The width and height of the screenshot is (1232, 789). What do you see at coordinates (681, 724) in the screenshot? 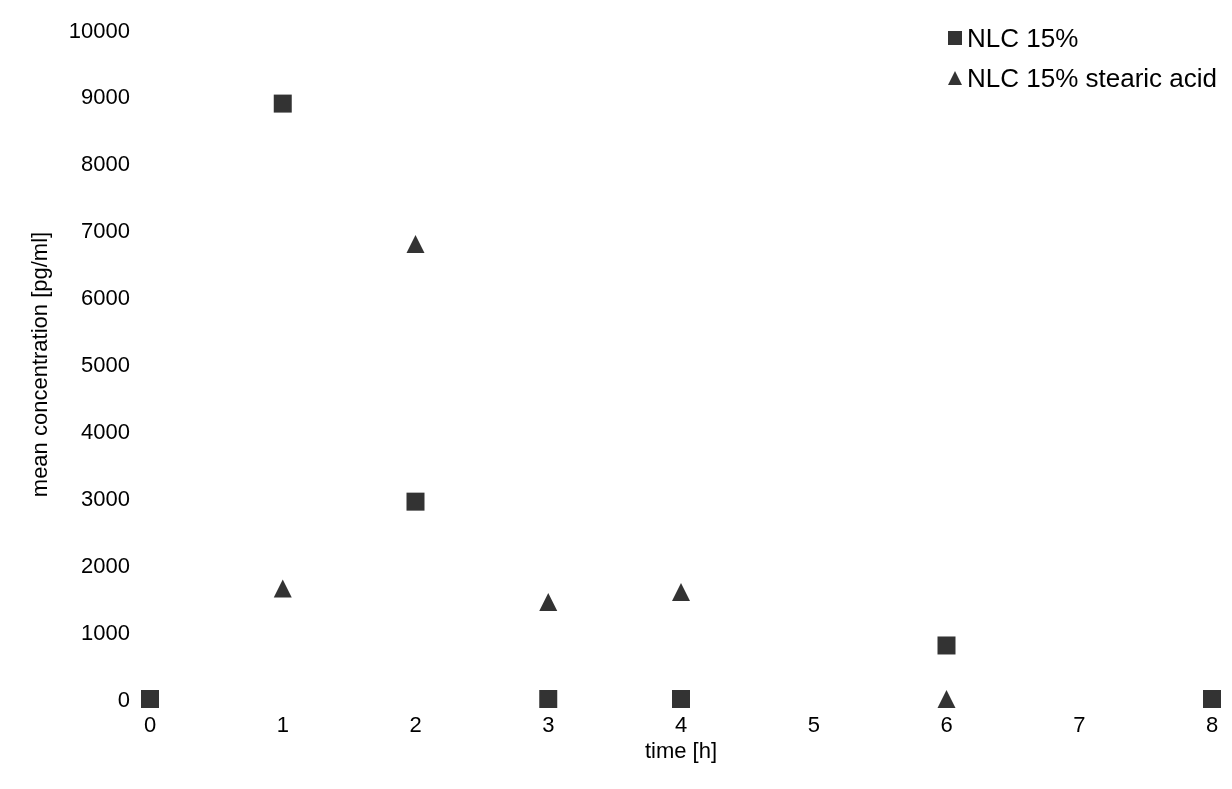
I see `x-tick-label: 4` at bounding box center [681, 724].